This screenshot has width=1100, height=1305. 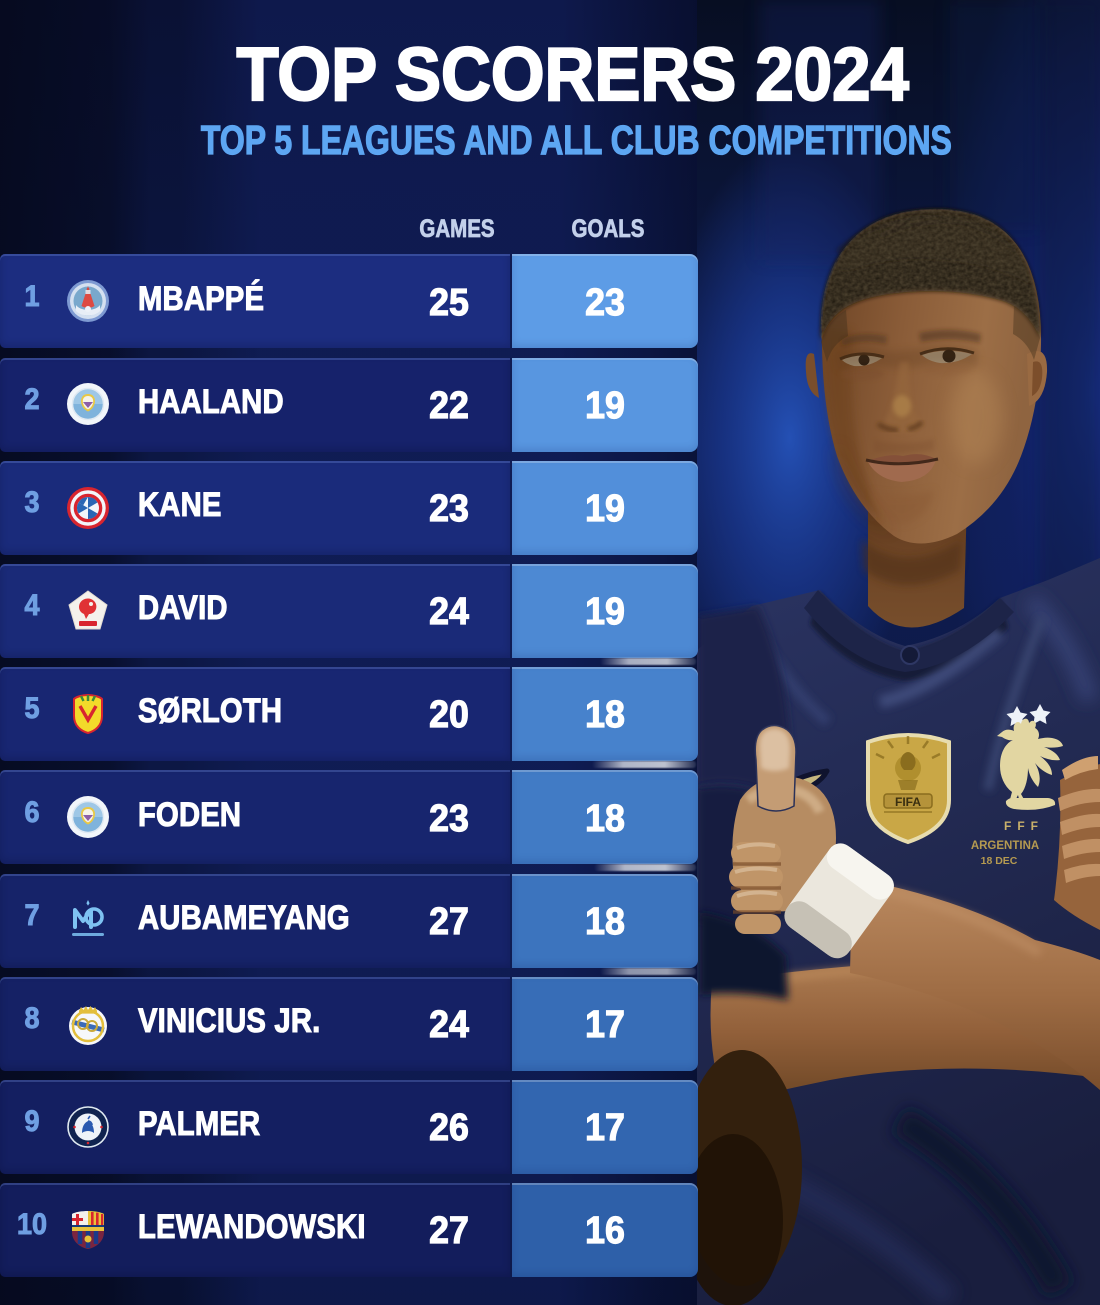 I want to click on svg-text: 18 DEC, so click(x=999, y=861).